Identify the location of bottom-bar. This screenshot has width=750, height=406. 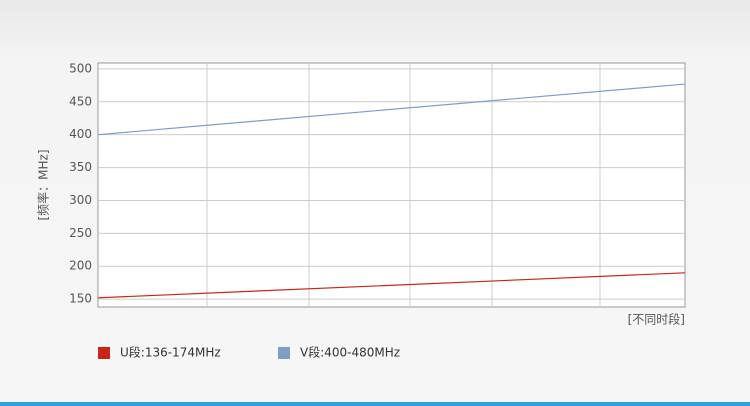
(375, 404).